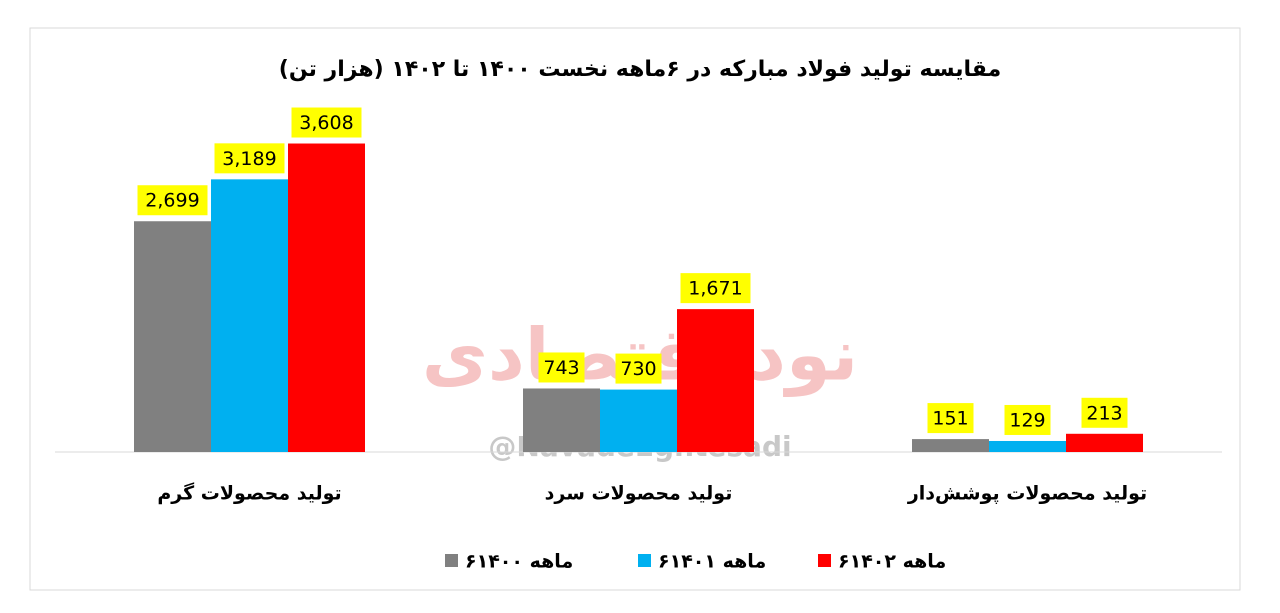  Describe the element at coordinates (249, 493) in the screenshot. I see `x-tick-label: تولید محصولات گرم` at that location.